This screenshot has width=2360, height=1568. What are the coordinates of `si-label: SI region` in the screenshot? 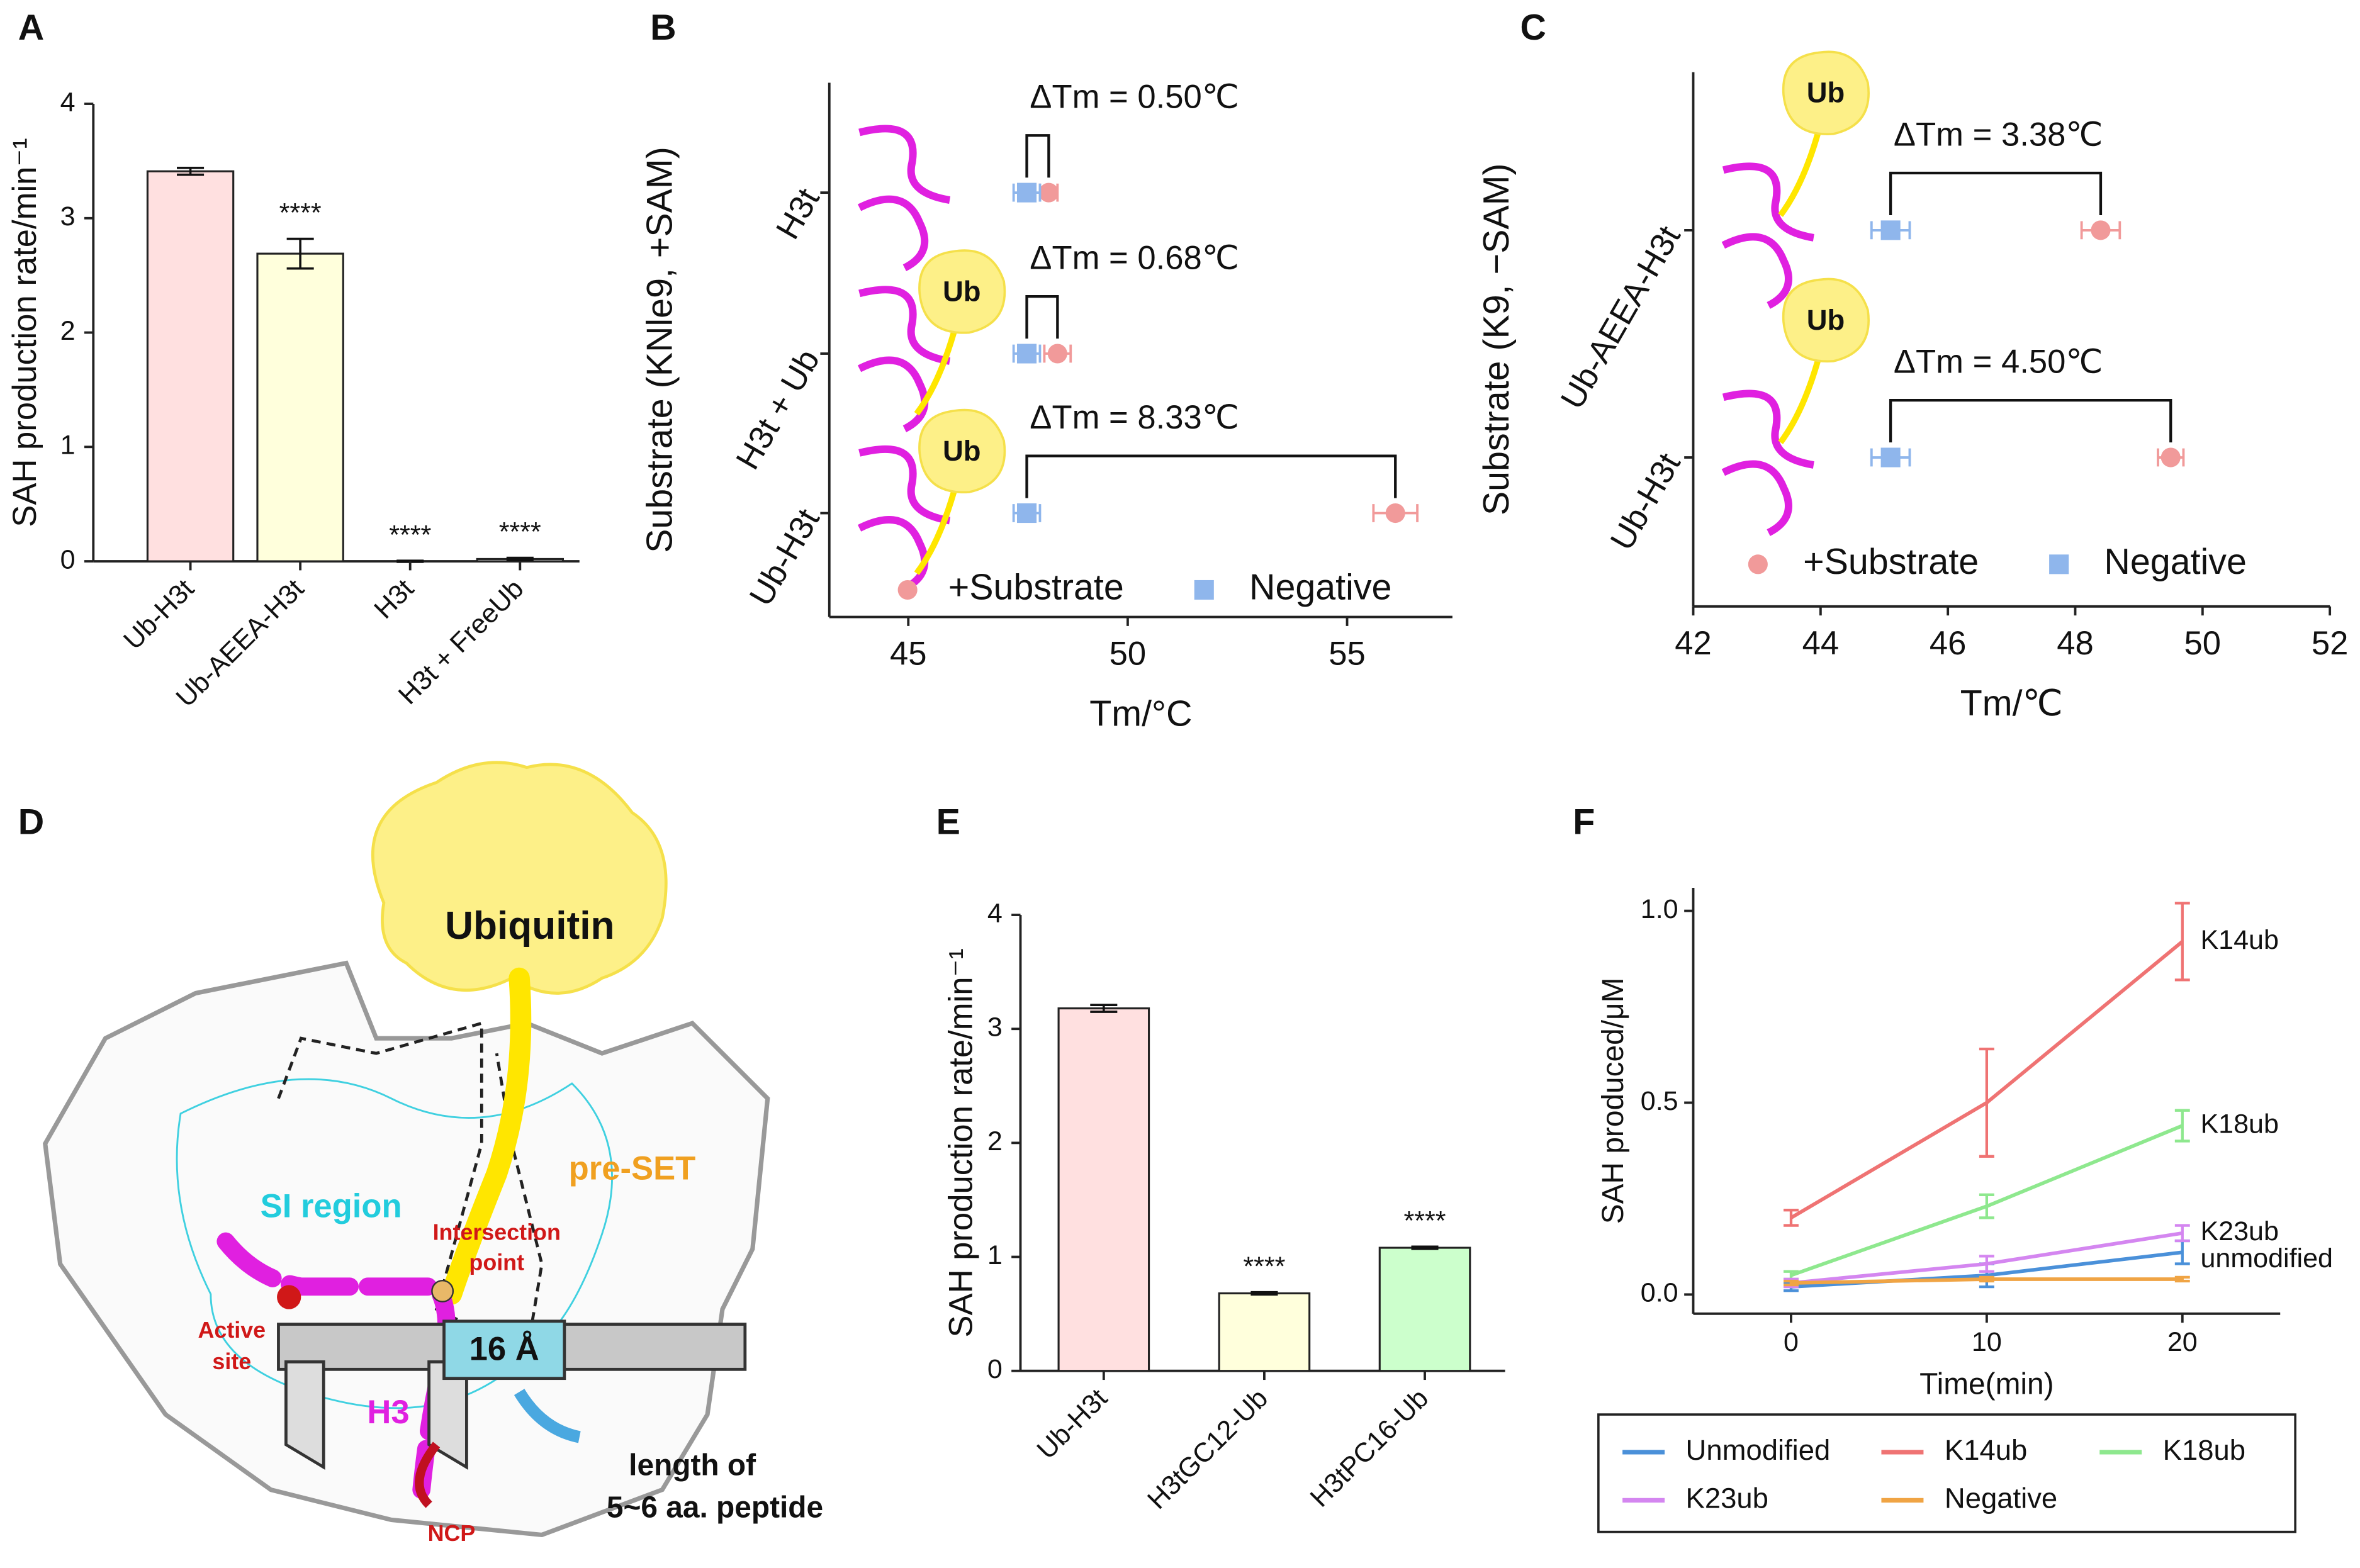 It's located at (331, 1205).